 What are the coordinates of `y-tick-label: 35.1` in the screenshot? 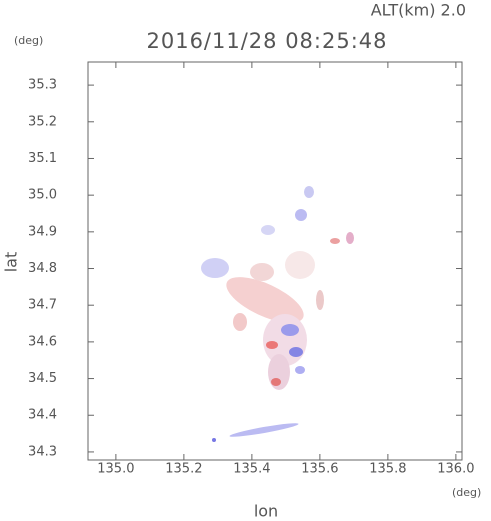 It's located at (42, 158).